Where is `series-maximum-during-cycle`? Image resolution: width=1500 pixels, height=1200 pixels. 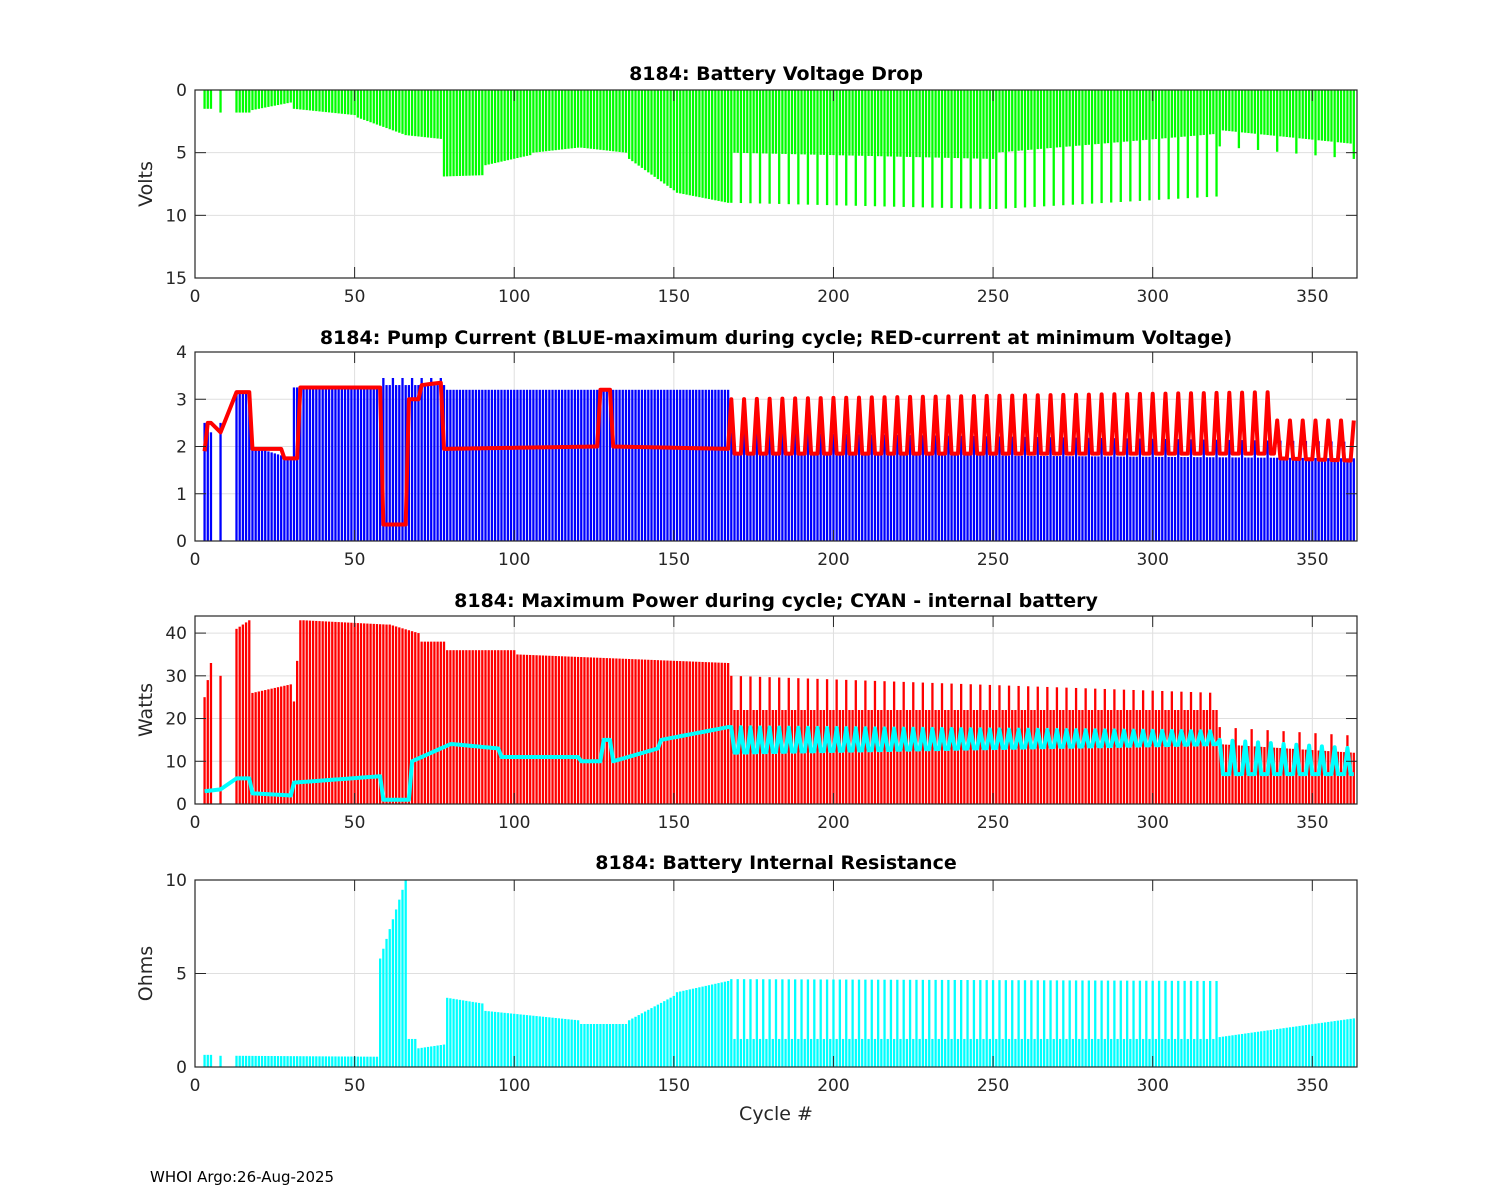
series-maximum-during-cycle is located at coordinates (779, 459).